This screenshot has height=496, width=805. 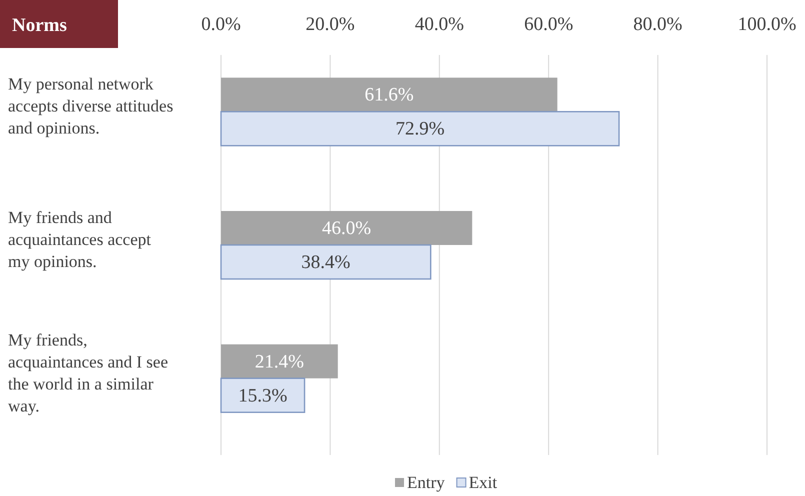 What do you see at coordinates (426, 482) in the screenshot?
I see `legend-label: Entry` at bounding box center [426, 482].